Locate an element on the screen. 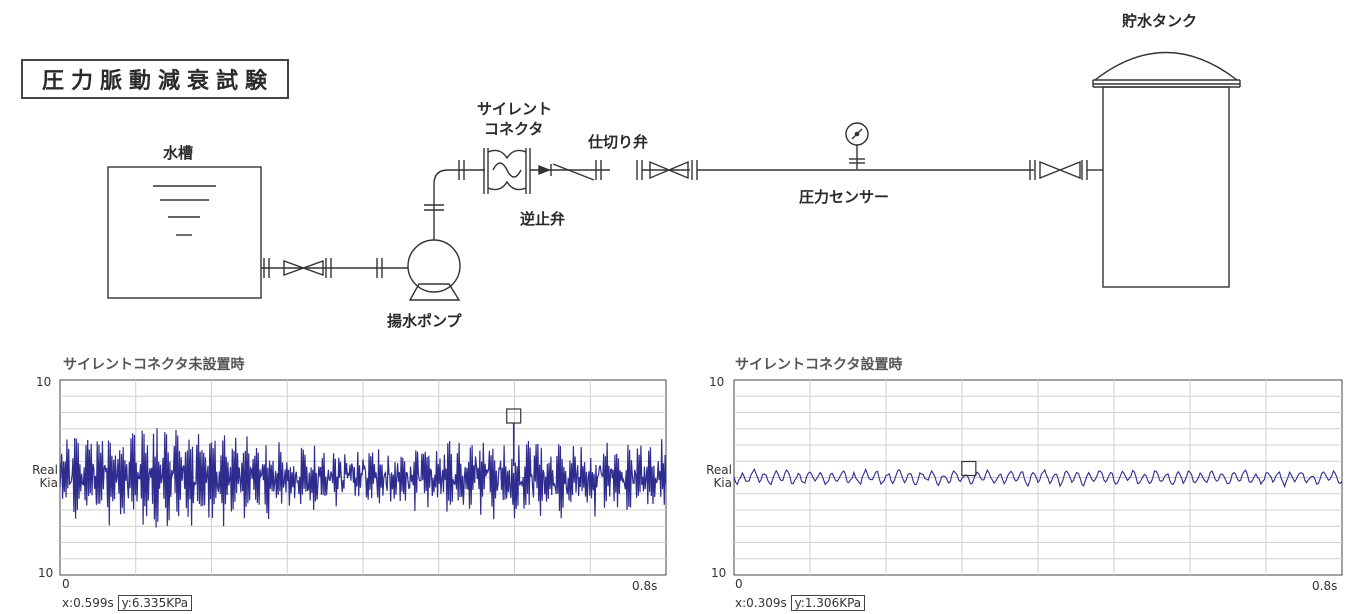  gate-valve-label: 仕切り弁 is located at coordinates (618, 142).